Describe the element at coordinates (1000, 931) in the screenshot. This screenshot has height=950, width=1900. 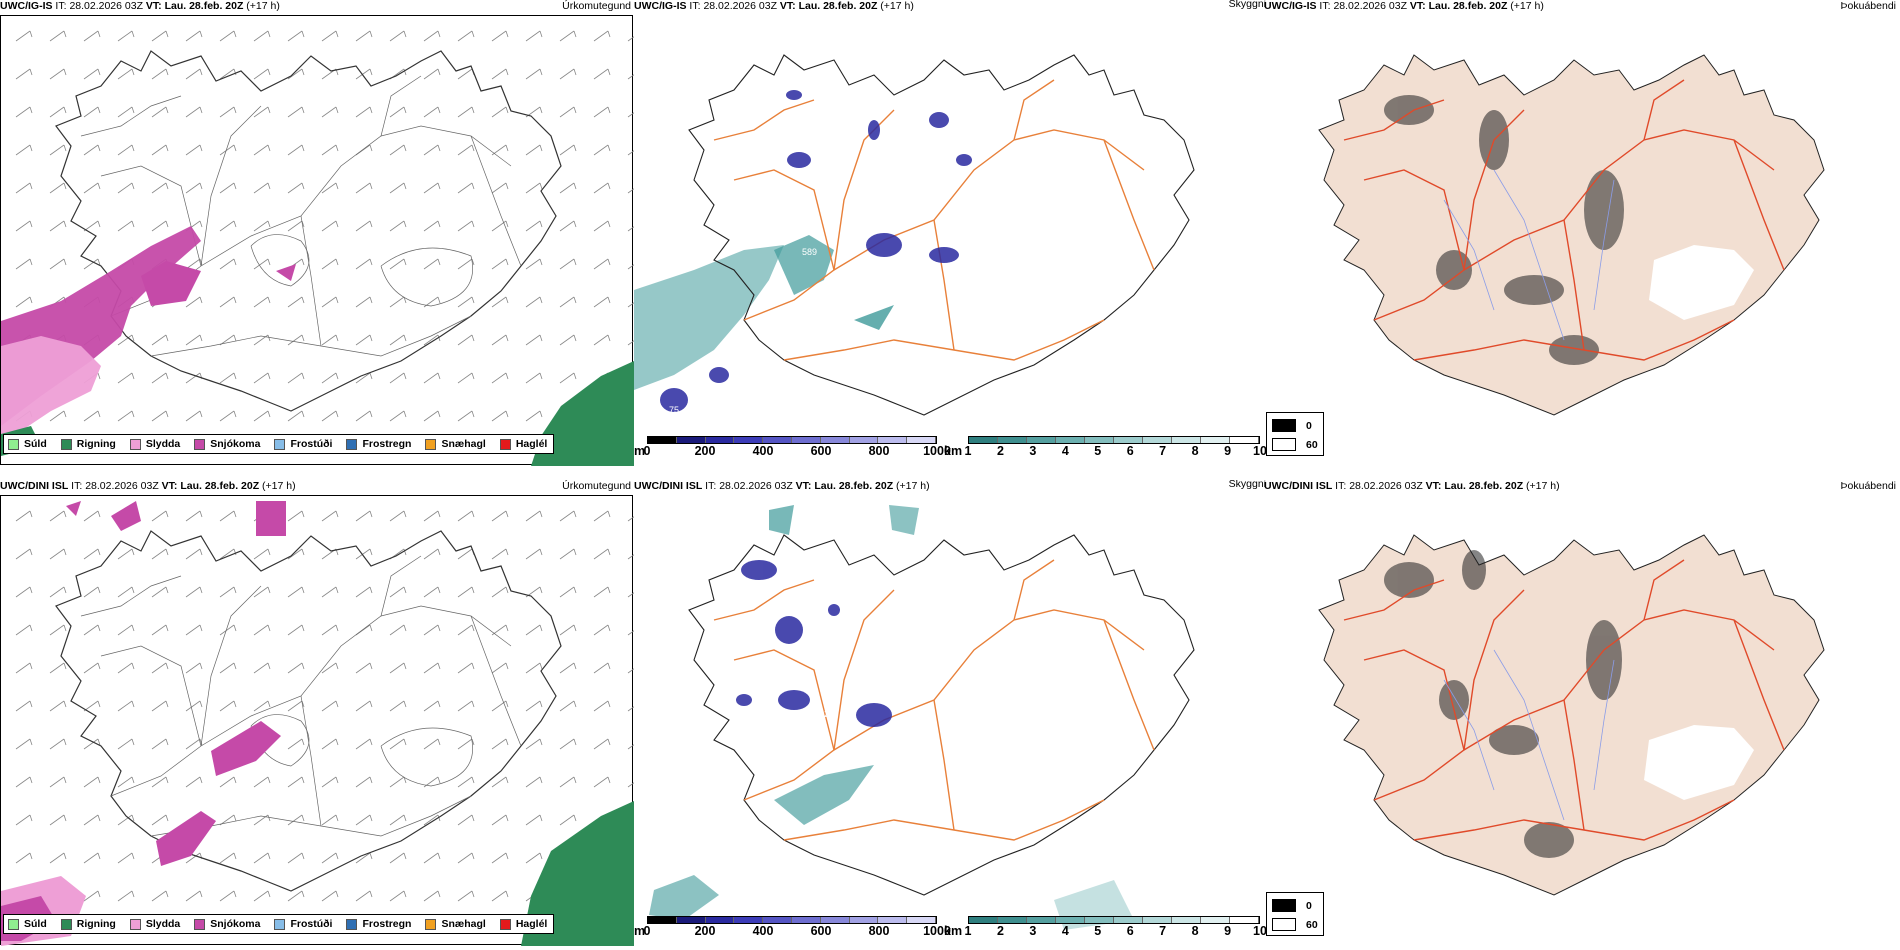
I see `colorbar-tick: 2` at that location.